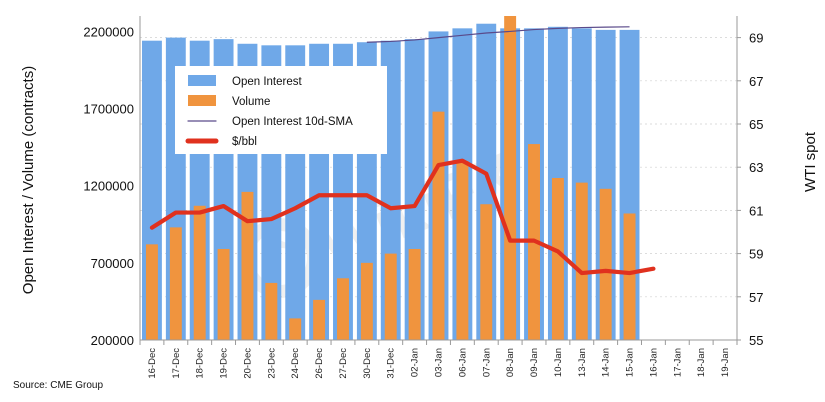 The image size is (825, 402). Describe the element at coordinates (295, 363) in the screenshot. I see `x-tick-label: 24-Dec` at that location.